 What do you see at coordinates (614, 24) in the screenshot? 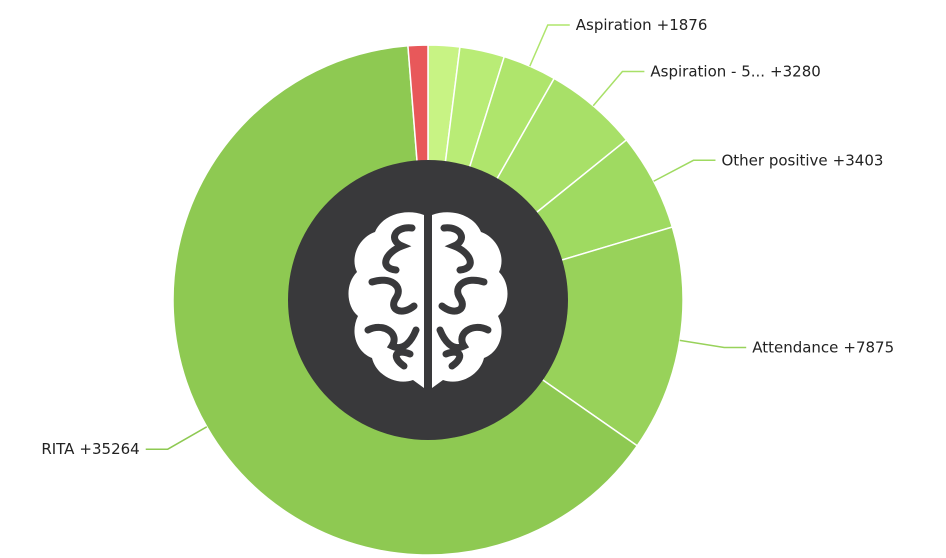
I see `category-name: Aspiration` at bounding box center [614, 24].